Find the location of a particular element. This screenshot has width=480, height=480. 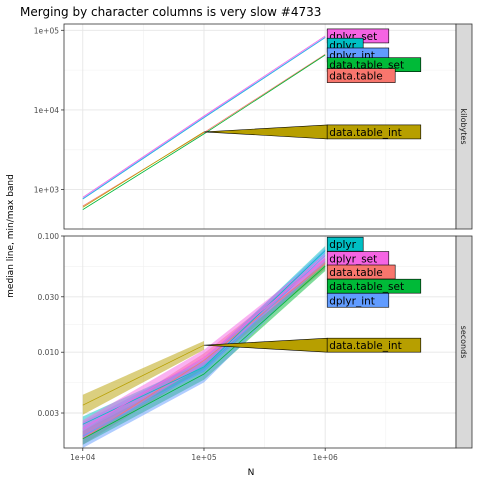

y-axis-label: median line, min/max band is located at coordinates (11, 236).